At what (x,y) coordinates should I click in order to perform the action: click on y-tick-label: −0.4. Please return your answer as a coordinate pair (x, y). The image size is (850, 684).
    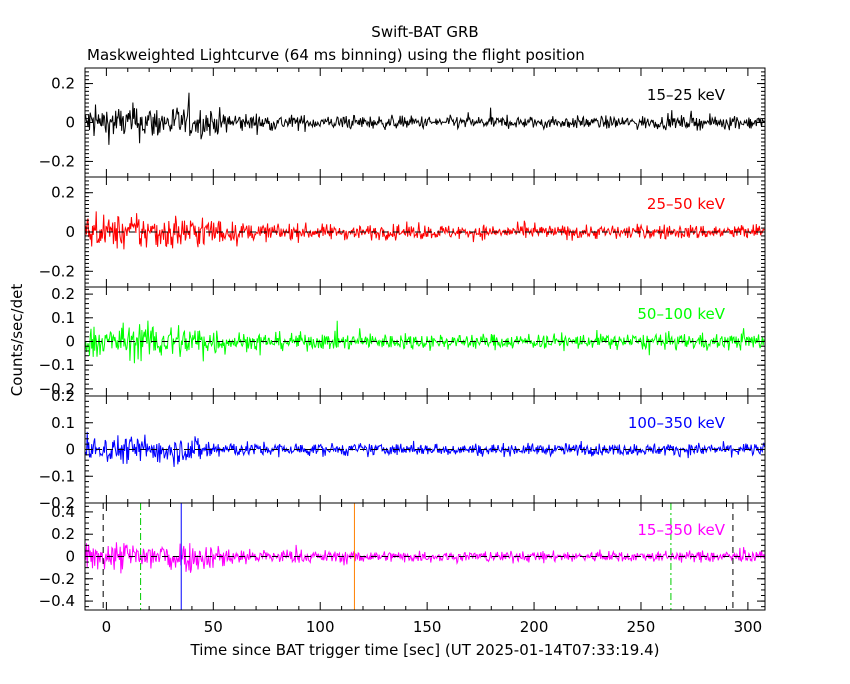
    Looking at the image, I should click on (57, 601).